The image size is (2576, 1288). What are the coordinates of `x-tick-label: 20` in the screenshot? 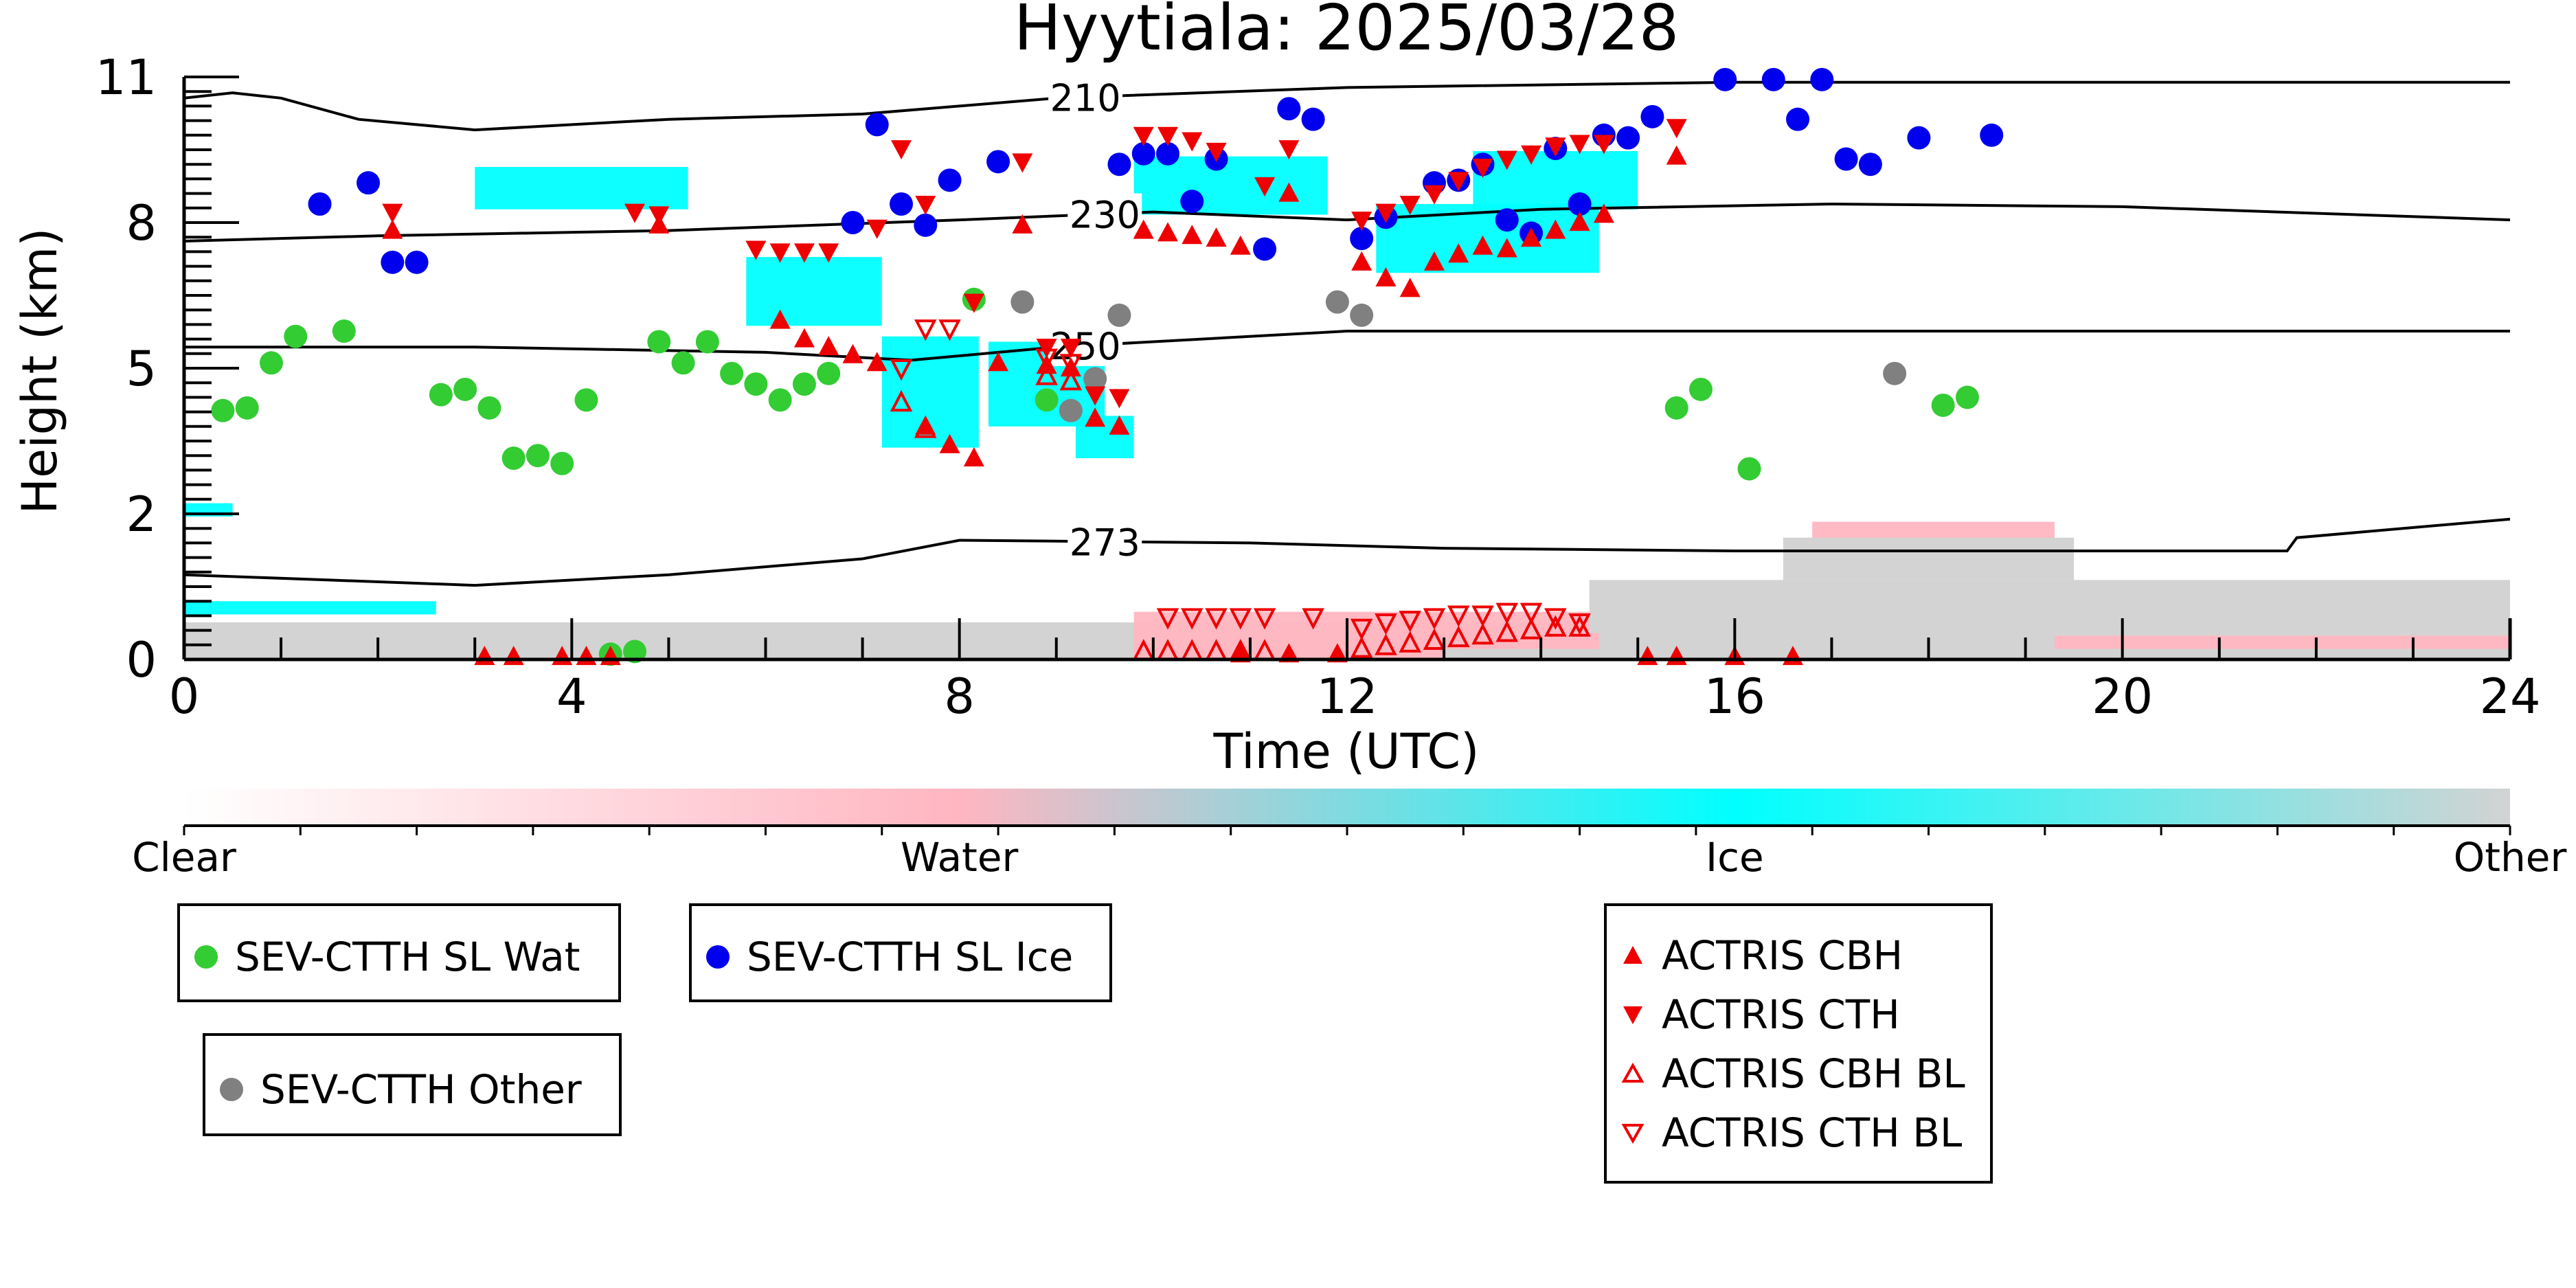 It's located at (2122, 696).